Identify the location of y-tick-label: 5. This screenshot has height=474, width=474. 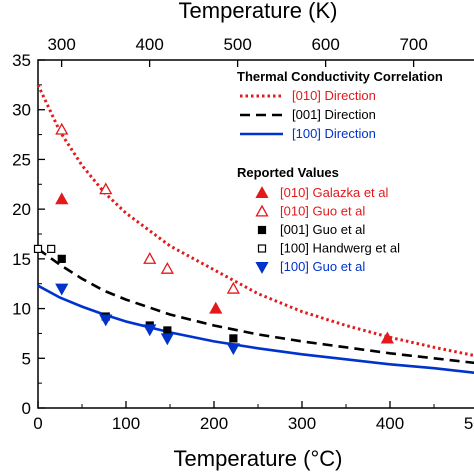
(26, 358).